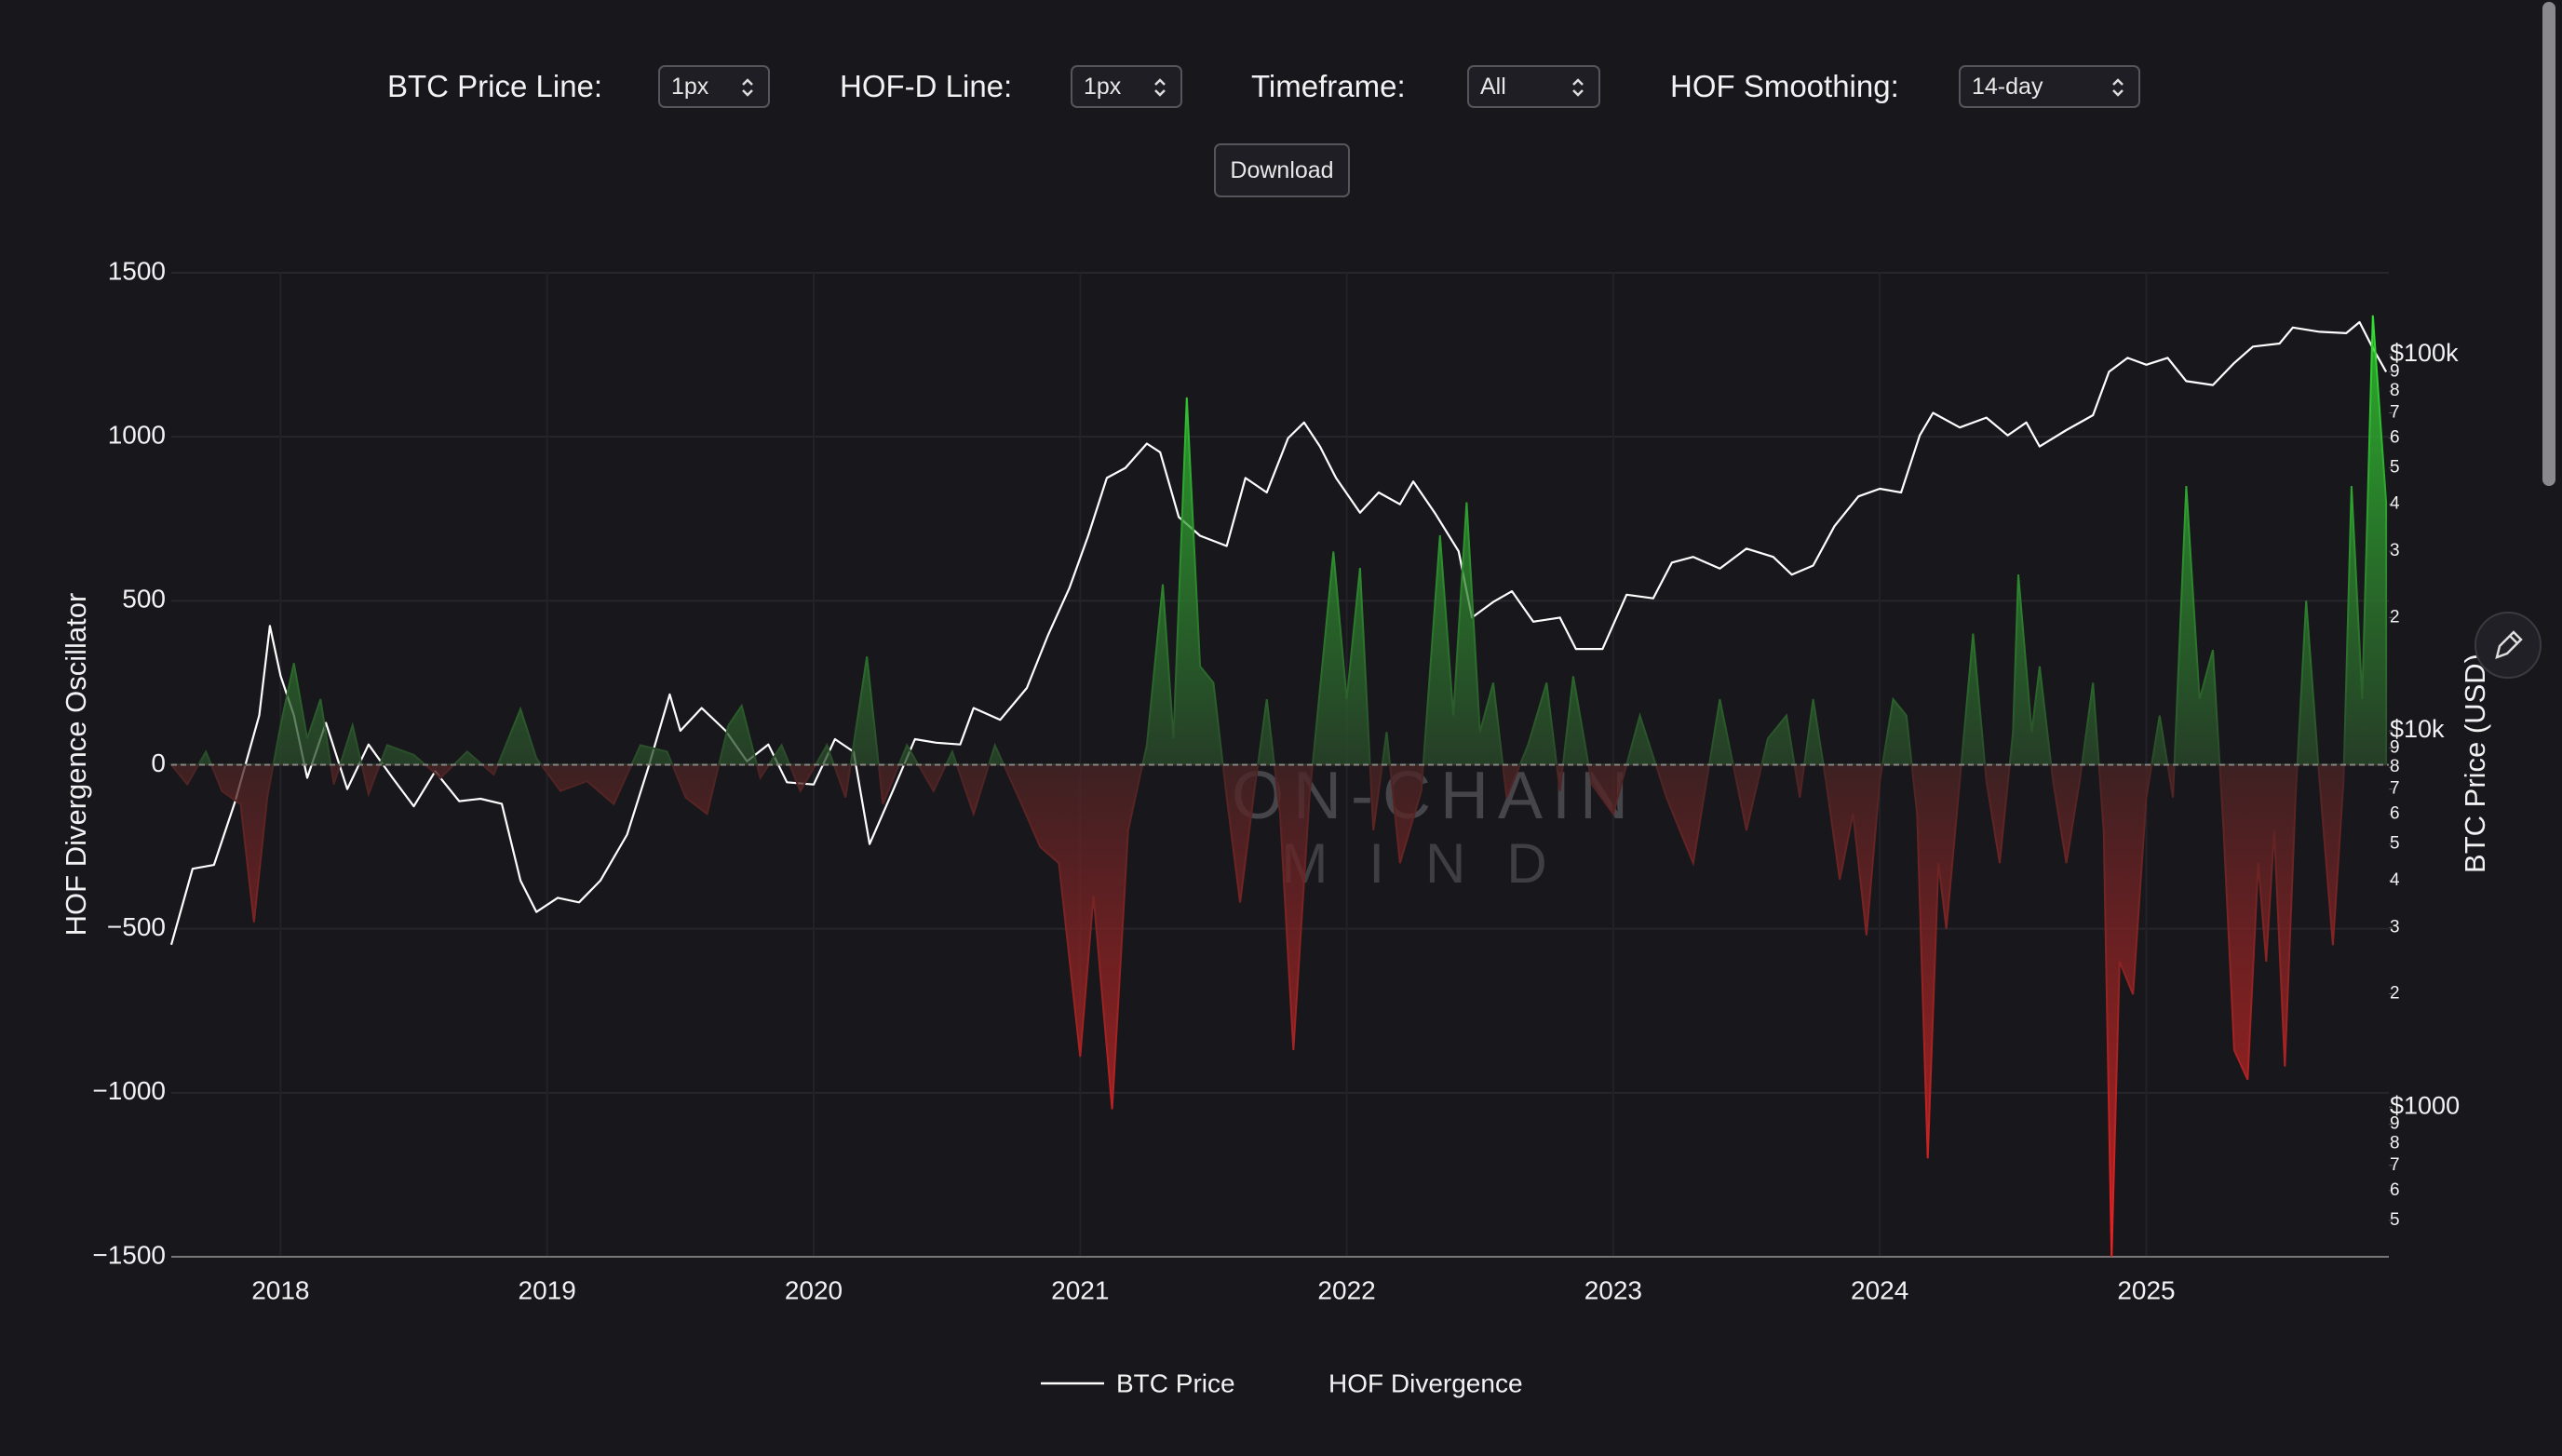 The image size is (2562, 1456). Describe the element at coordinates (137, 926) in the screenshot. I see `y-tick-label: −500` at that location.